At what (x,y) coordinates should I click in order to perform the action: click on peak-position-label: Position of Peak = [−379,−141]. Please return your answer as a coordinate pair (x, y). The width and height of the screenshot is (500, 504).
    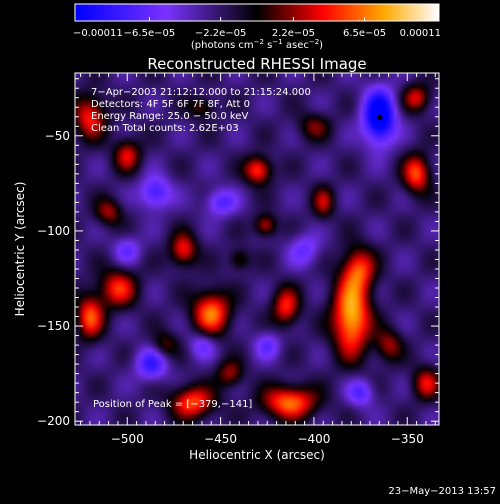
    Looking at the image, I should click on (172, 404).